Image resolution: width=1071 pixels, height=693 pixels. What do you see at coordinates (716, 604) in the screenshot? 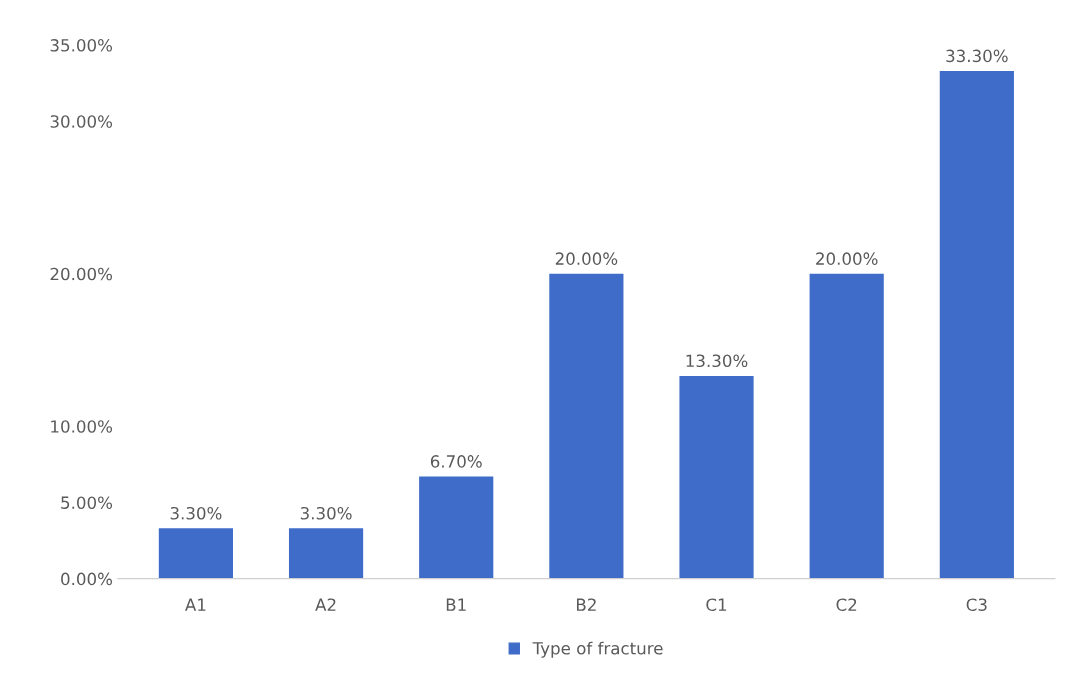
I see `x-tick-label: C1` at bounding box center [716, 604].